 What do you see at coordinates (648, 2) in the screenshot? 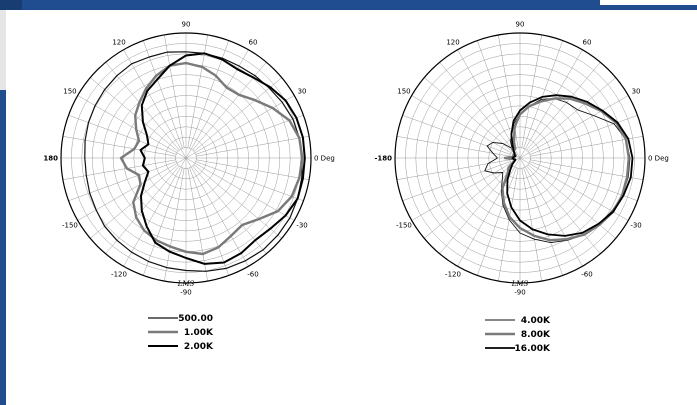
I see `top-banner-notch` at bounding box center [648, 2].